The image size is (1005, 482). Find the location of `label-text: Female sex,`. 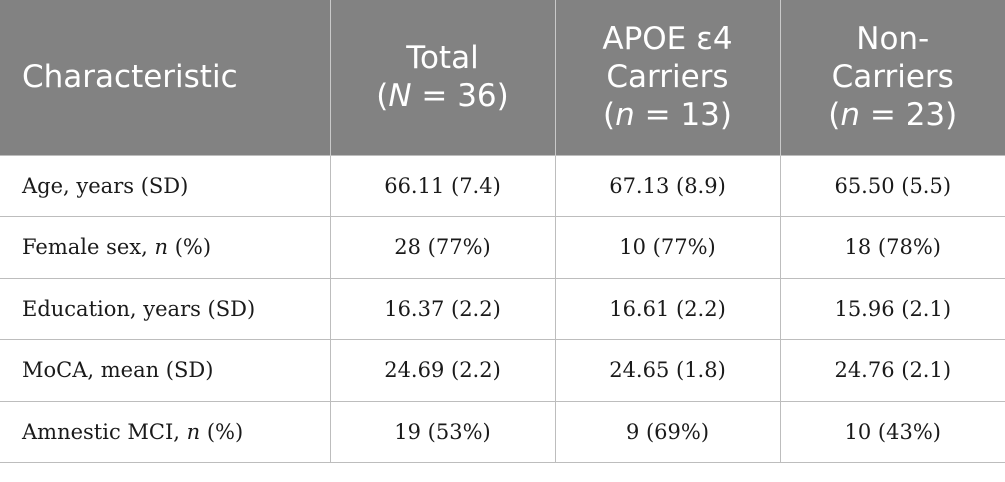

label-text: Female sex, is located at coordinates (88, 247).